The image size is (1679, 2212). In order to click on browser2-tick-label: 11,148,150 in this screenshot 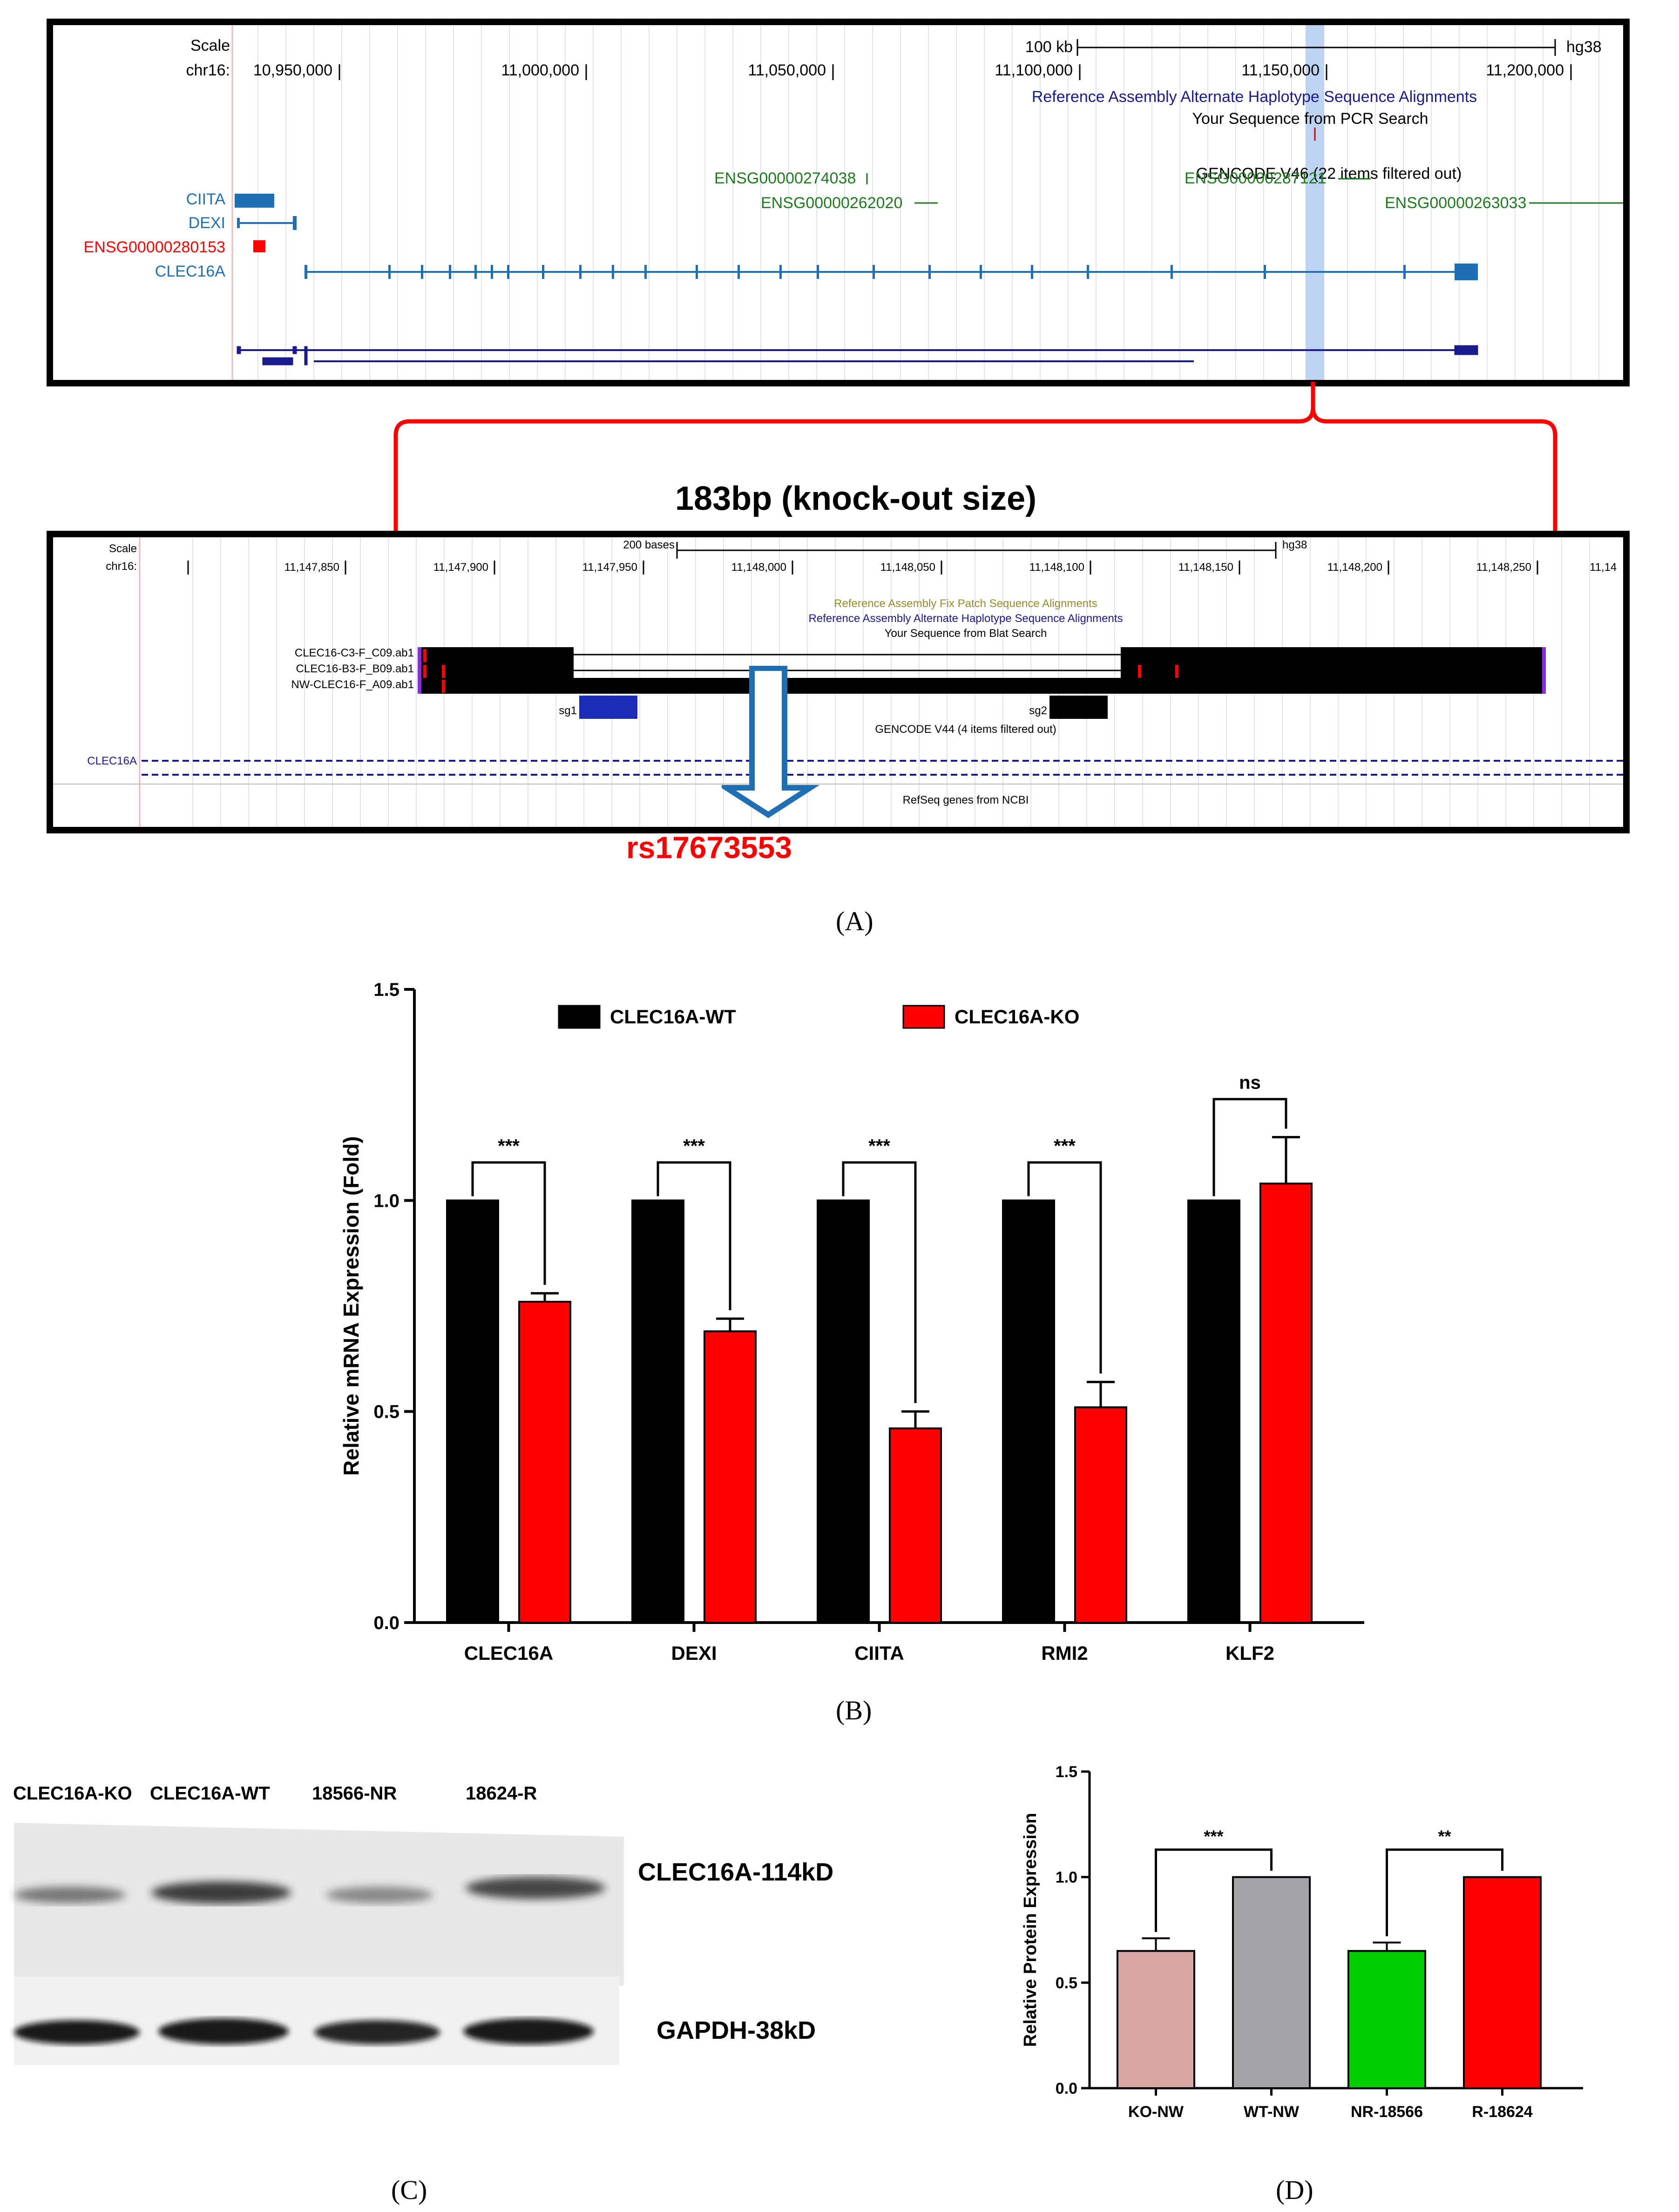, I will do `click(1205, 568)`.